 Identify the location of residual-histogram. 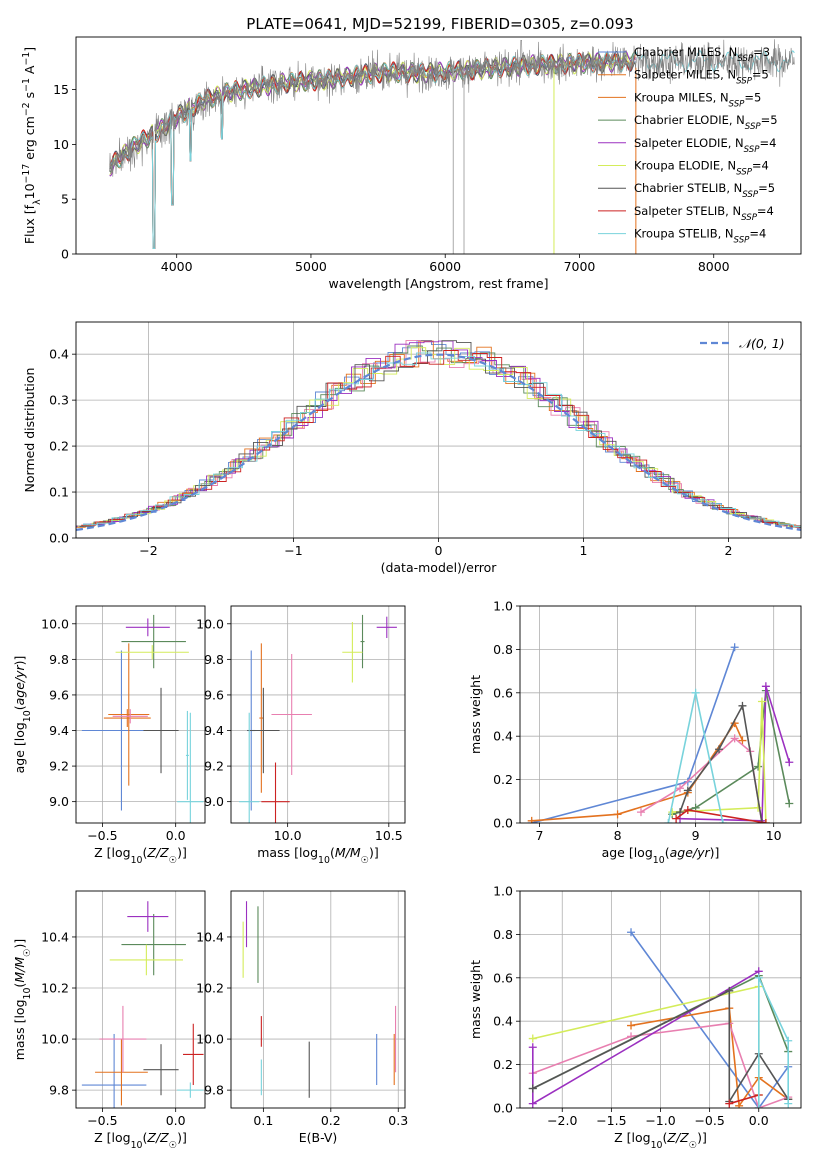
(442, 440).